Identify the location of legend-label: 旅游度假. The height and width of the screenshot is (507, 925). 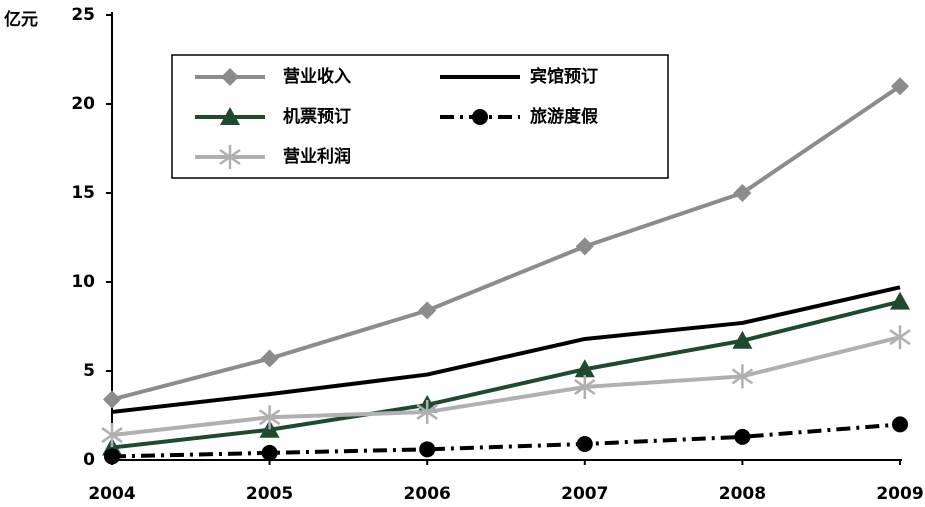
(564, 116).